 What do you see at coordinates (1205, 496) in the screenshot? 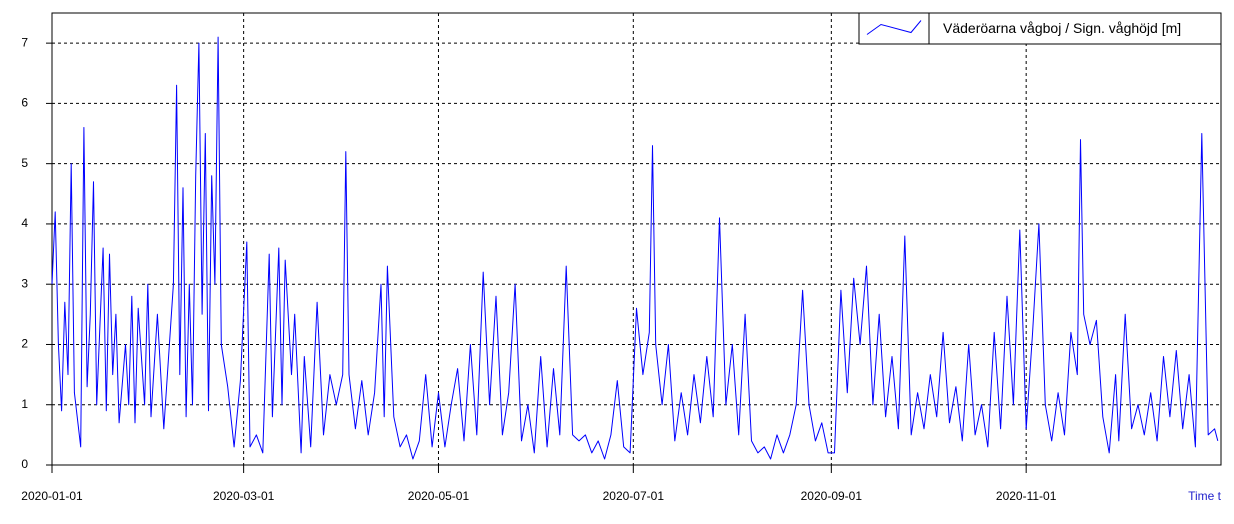
I see `x-axis-label: Time t` at bounding box center [1205, 496].